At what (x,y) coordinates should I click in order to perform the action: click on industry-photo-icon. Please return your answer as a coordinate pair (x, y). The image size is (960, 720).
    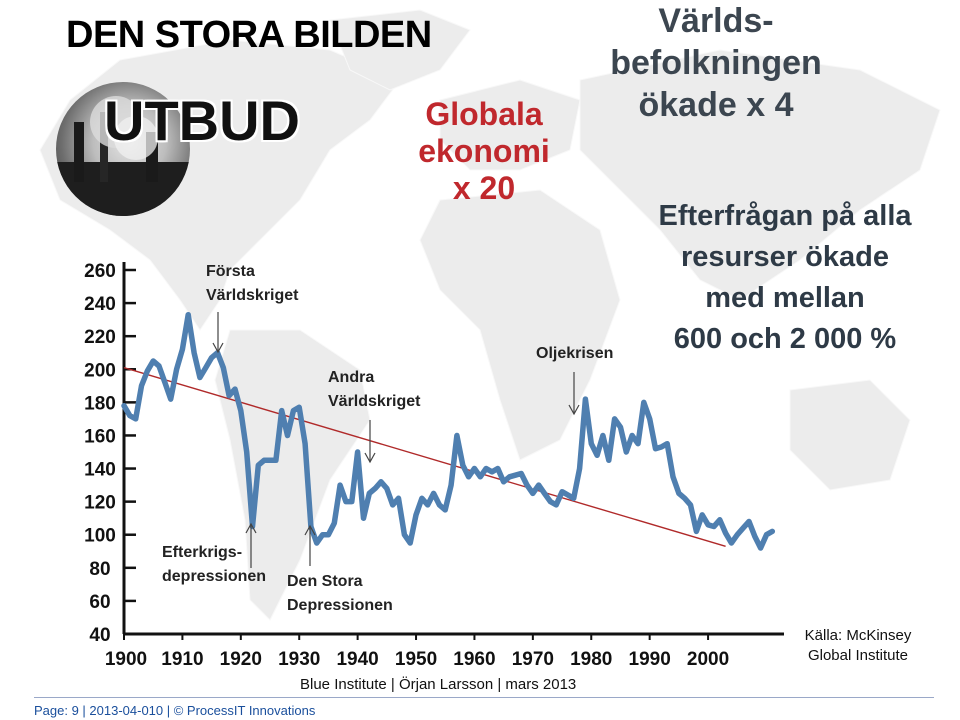
    Looking at the image, I should click on (123, 149).